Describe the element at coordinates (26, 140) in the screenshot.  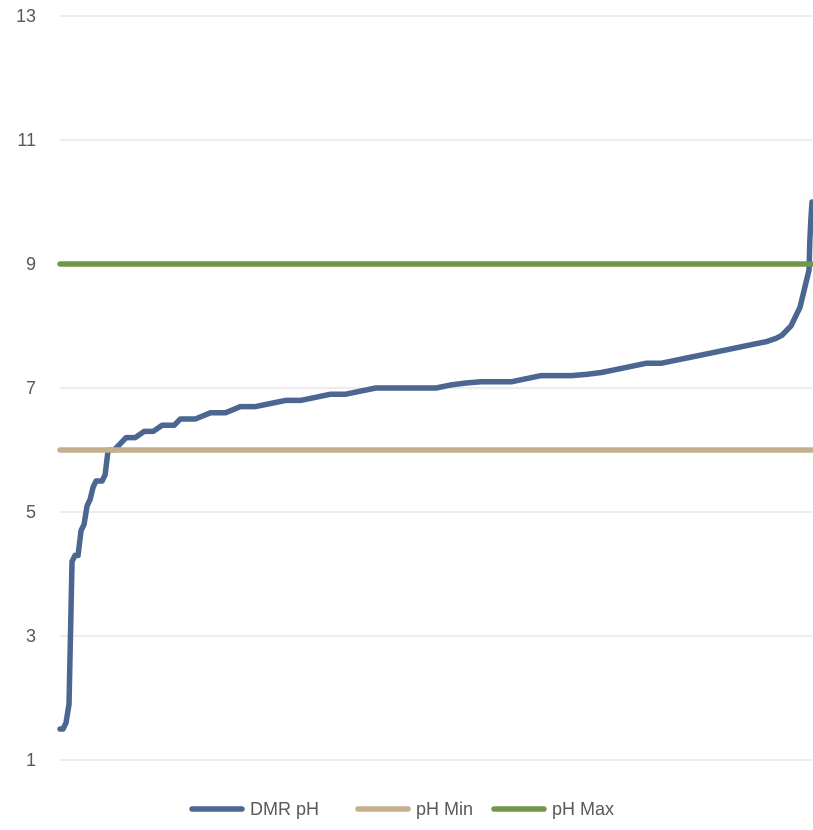
I see `y-tick-label: 11` at that location.